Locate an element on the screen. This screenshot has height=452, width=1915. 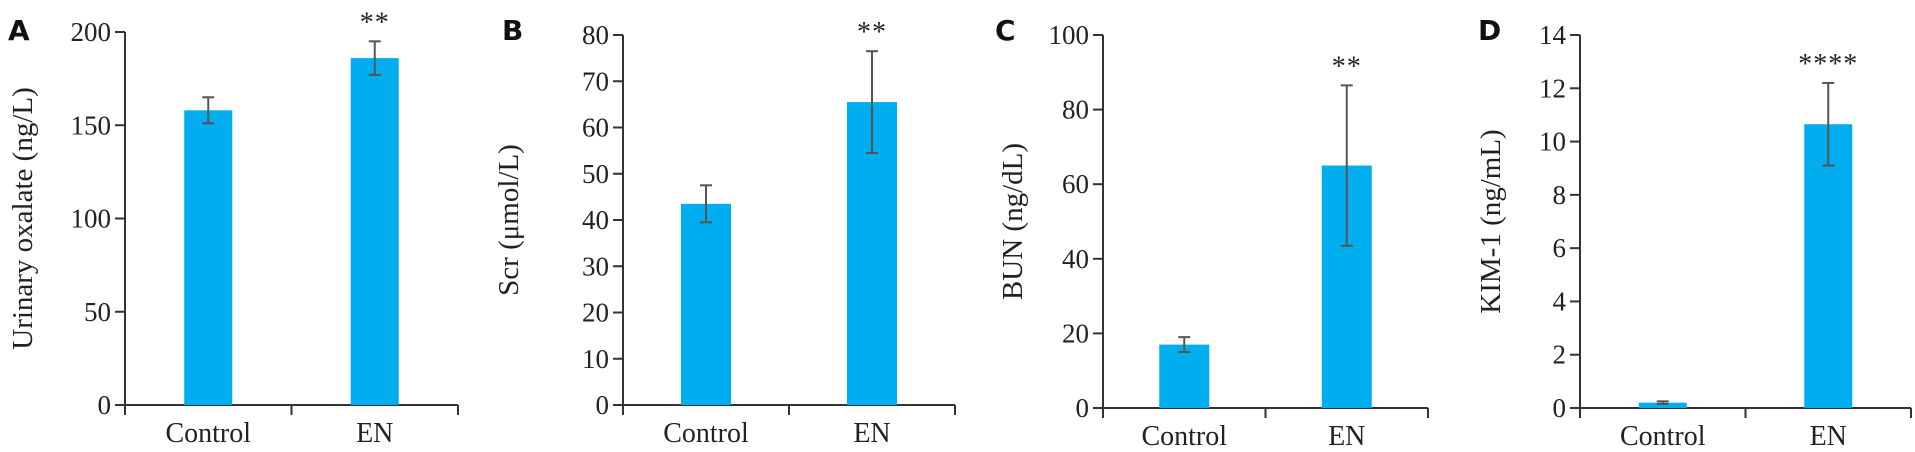
y-tick-label: 70 is located at coordinates (595, 81).